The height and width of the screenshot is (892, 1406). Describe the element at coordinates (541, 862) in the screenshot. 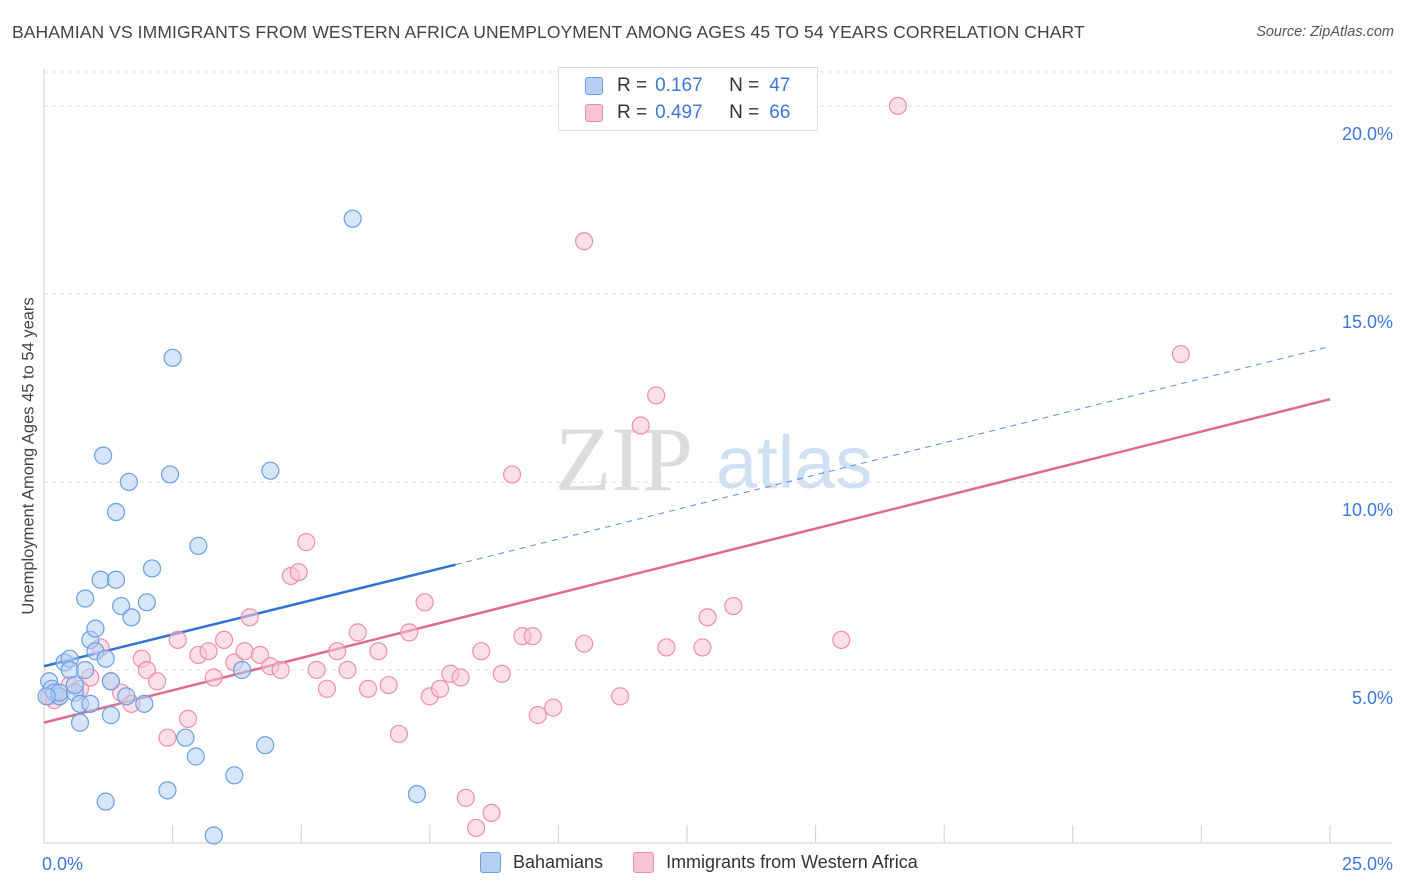

I see `legend-item-bahamians: Bahamians` at that location.